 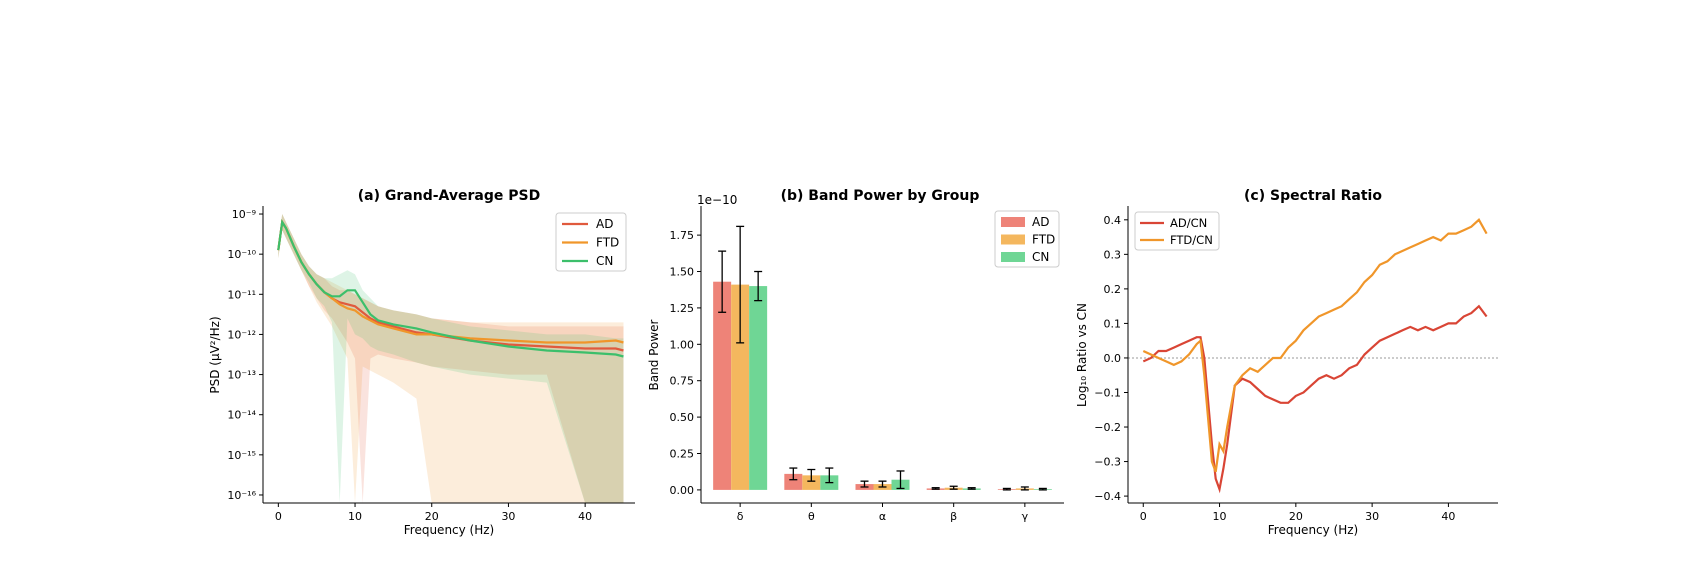 I want to click on ratio-line-ad-cn, so click(x=1315, y=399).